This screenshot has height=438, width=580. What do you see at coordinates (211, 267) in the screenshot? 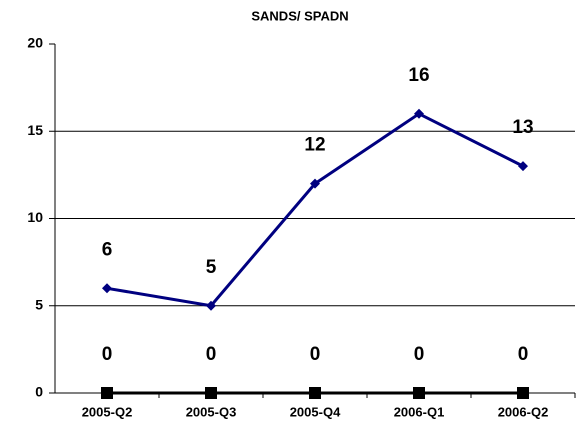
I see `data-label: 5` at bounding box center [211, 267].